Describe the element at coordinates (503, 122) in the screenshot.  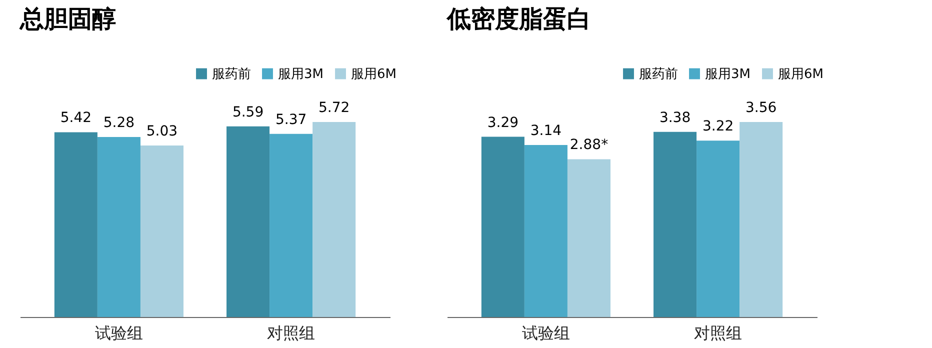
I see `data-label: 3.29` at that location.